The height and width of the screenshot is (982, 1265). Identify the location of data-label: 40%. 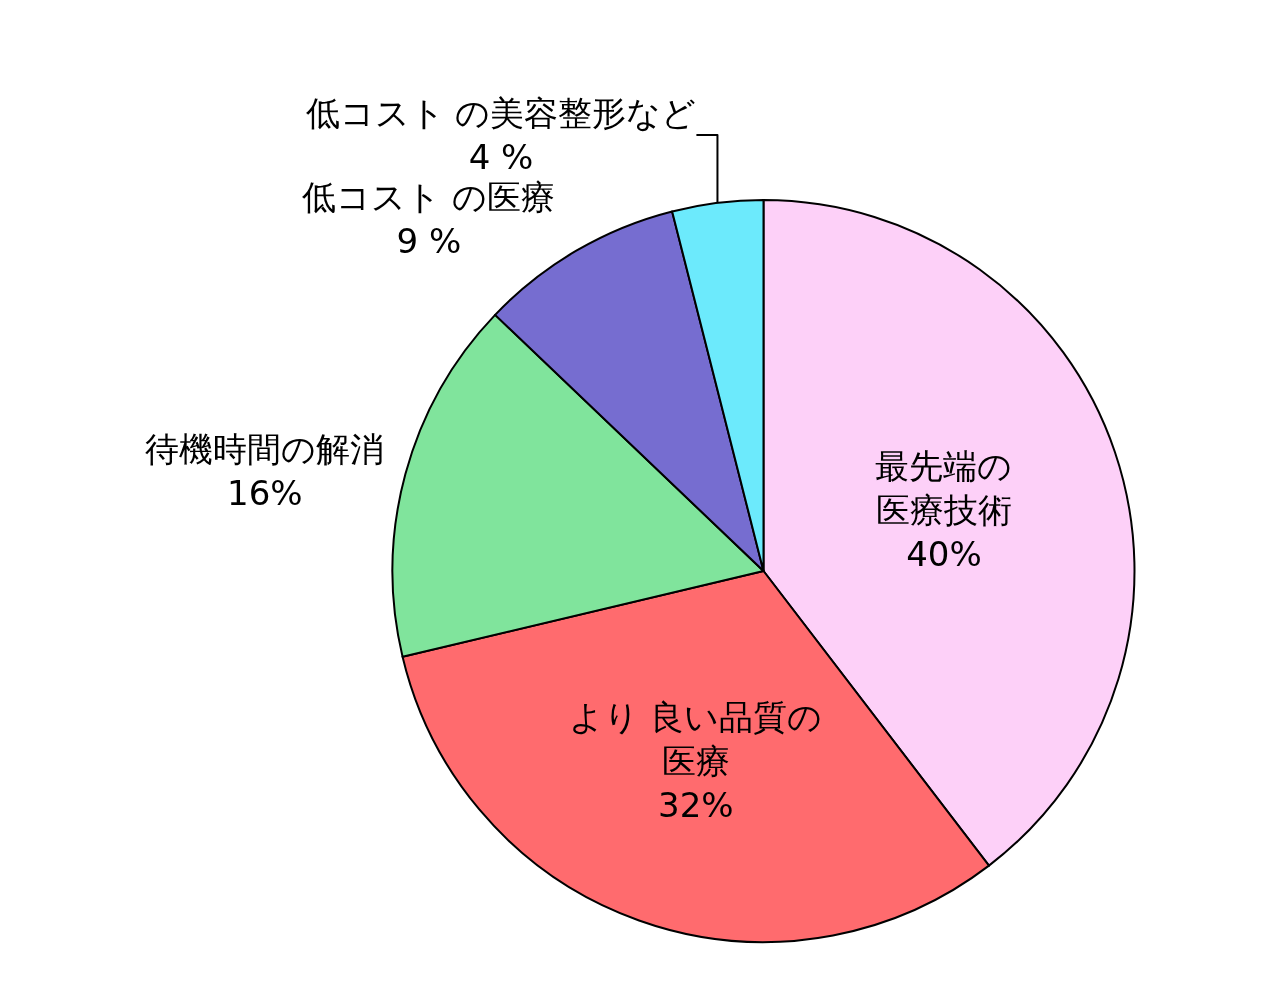
(944, 554).